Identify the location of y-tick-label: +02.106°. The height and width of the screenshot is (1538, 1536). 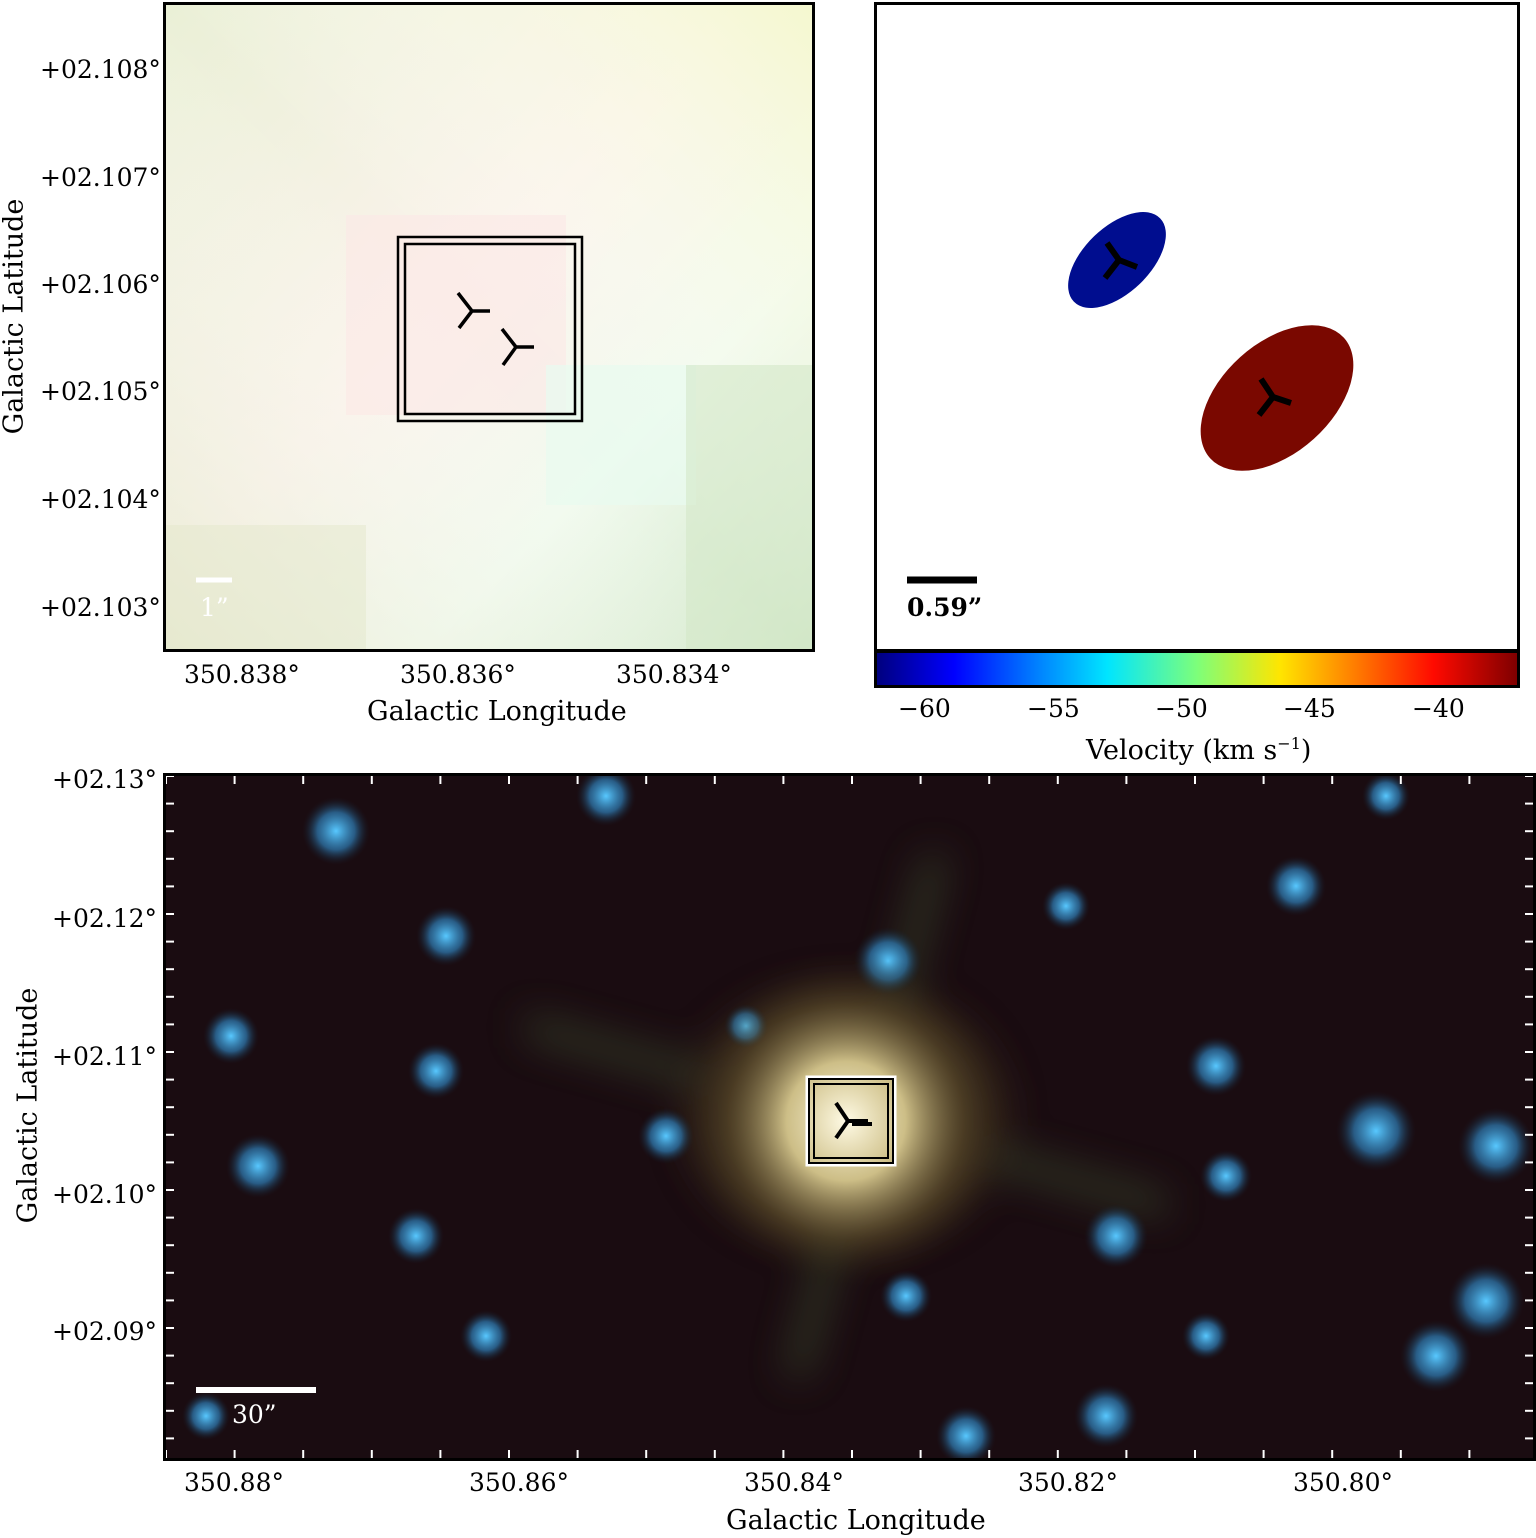
(100, 284).